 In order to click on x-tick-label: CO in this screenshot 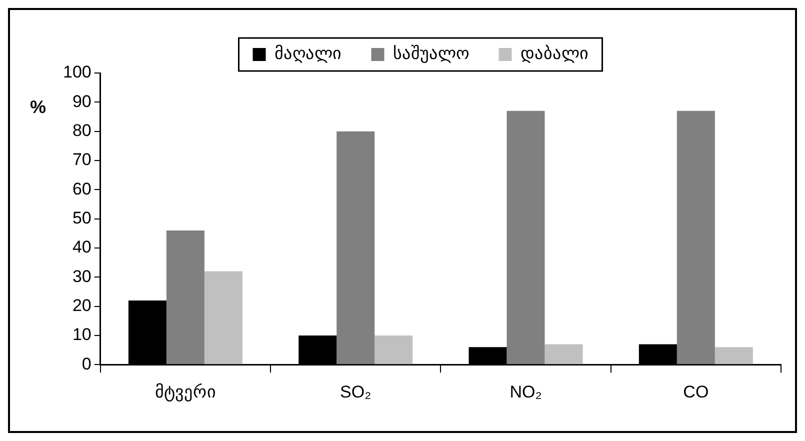, I will do `click(696, 392)`.